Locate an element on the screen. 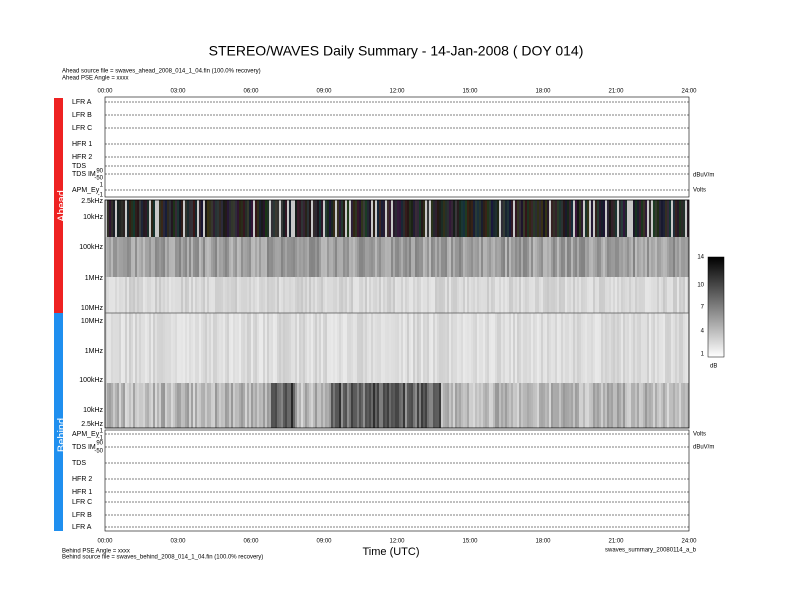 The image size is (792, 612). frequency-label: 1MHz is located at coordinates (94, 278).